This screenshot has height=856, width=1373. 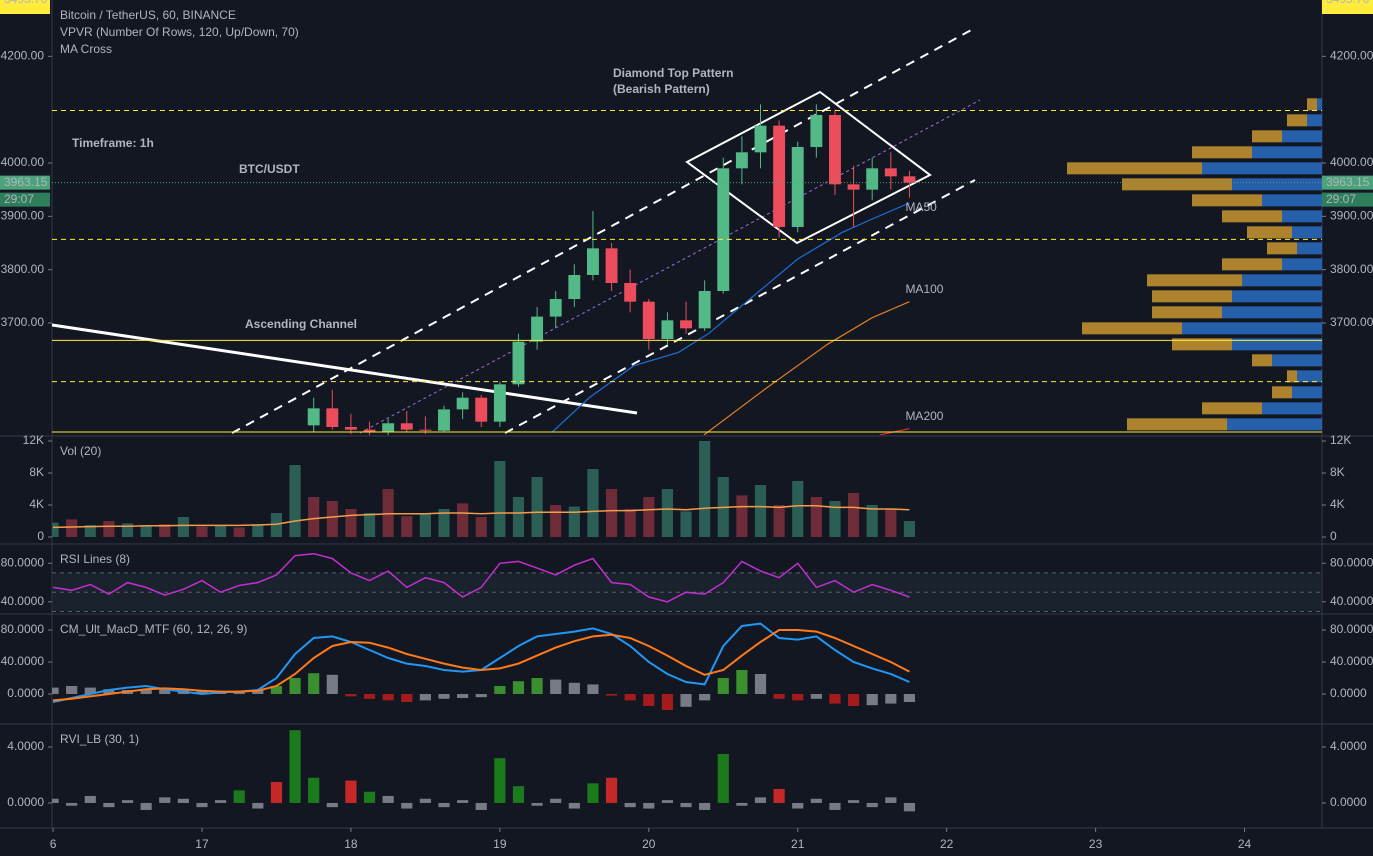 I want to click on ma-label: MA200, so click(x=924, y=416).